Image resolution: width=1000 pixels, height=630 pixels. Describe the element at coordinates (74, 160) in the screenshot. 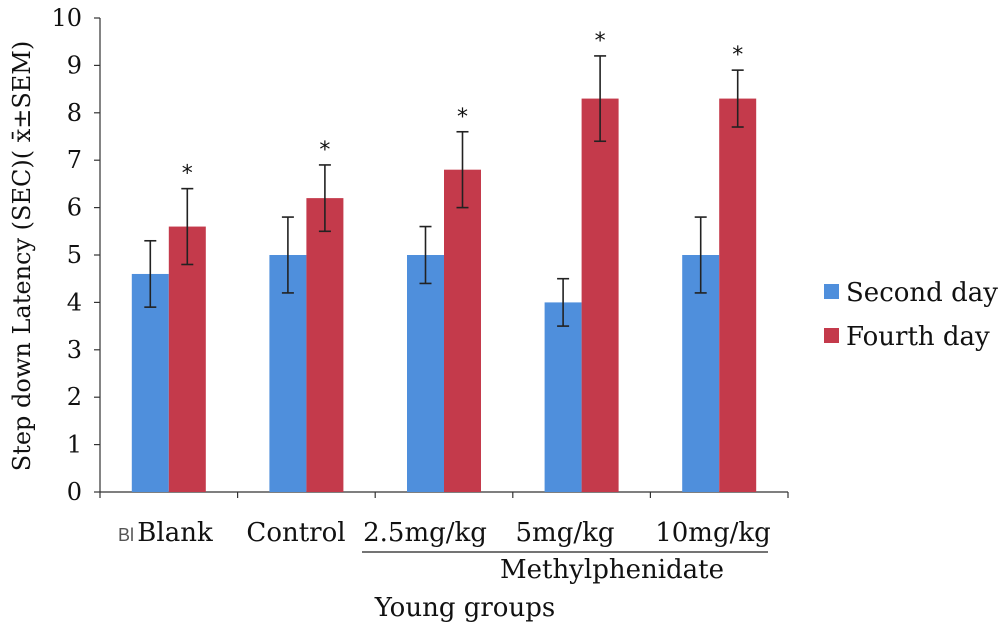

I see `y-tick-label: 7` at that location.